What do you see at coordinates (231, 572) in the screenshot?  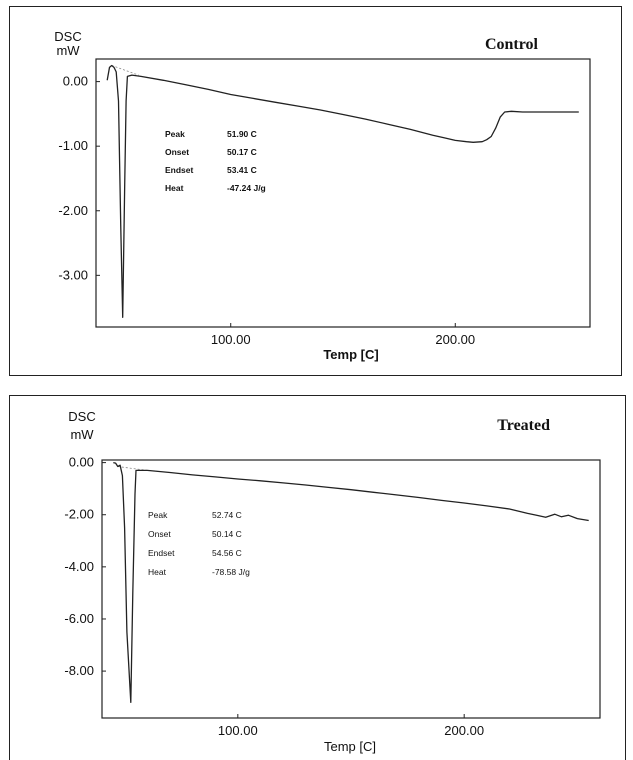 I see `annotation-value: -78.58 J/g` at bounding box center [231, 572].